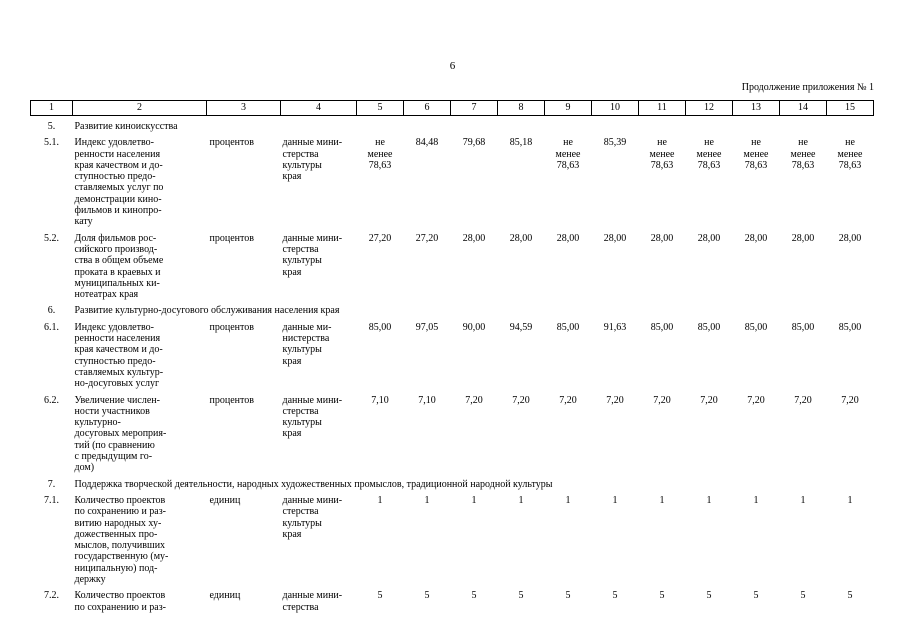 This screenshot has width=905, height=640. I want to click on column-header-1: 1, so click(51, 108).